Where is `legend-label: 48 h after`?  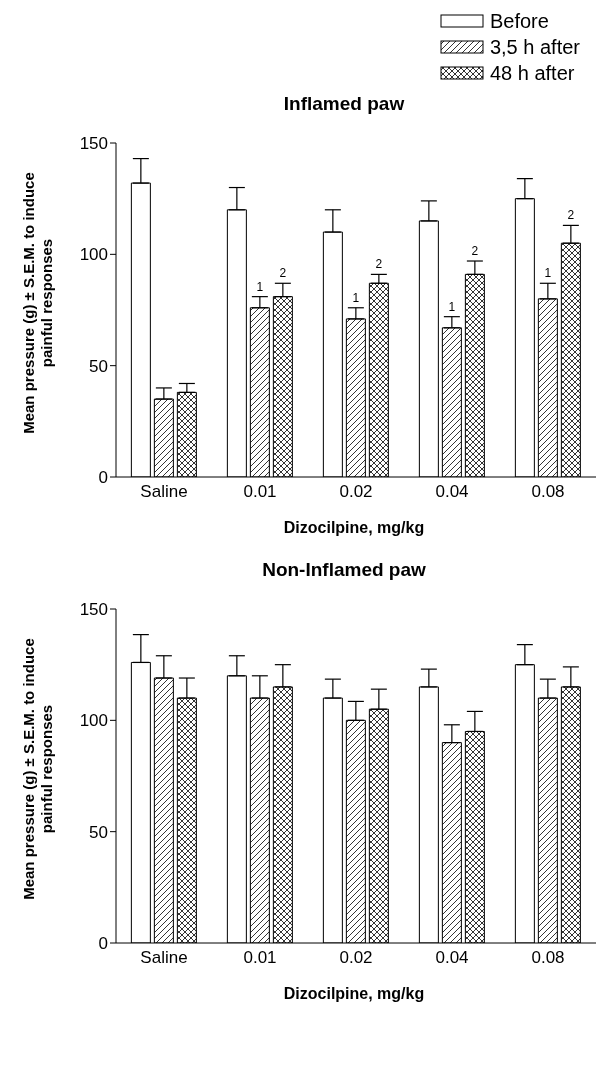
legend-label: 48 h after is located at coordinates (532, 73).